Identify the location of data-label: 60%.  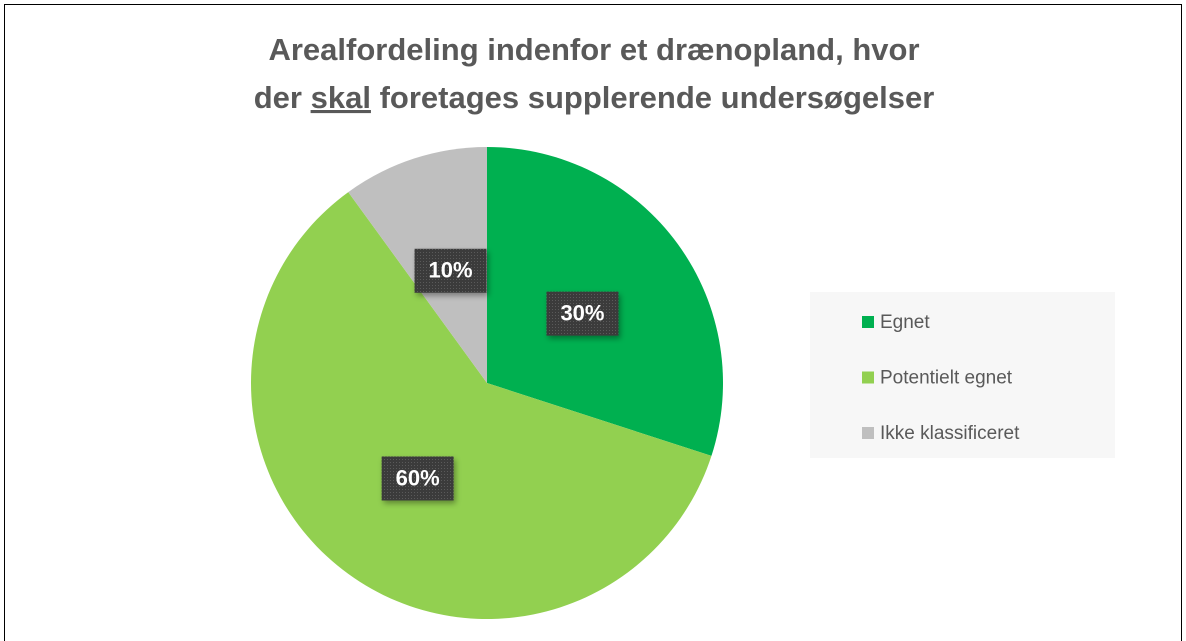
(418, 477).